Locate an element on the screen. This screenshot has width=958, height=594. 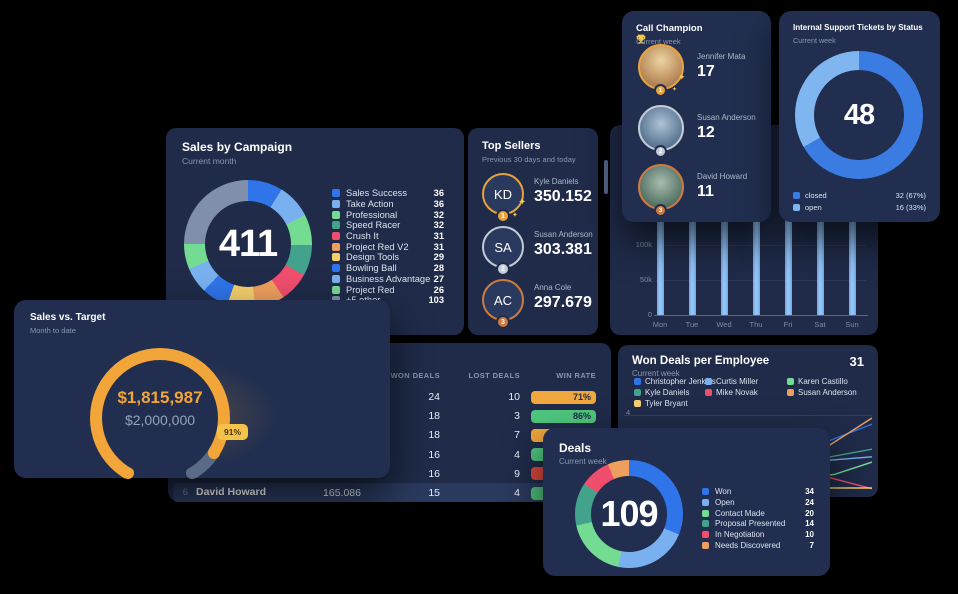
legend-item: Business Advantage 27 is located at coordinates (388, 279).